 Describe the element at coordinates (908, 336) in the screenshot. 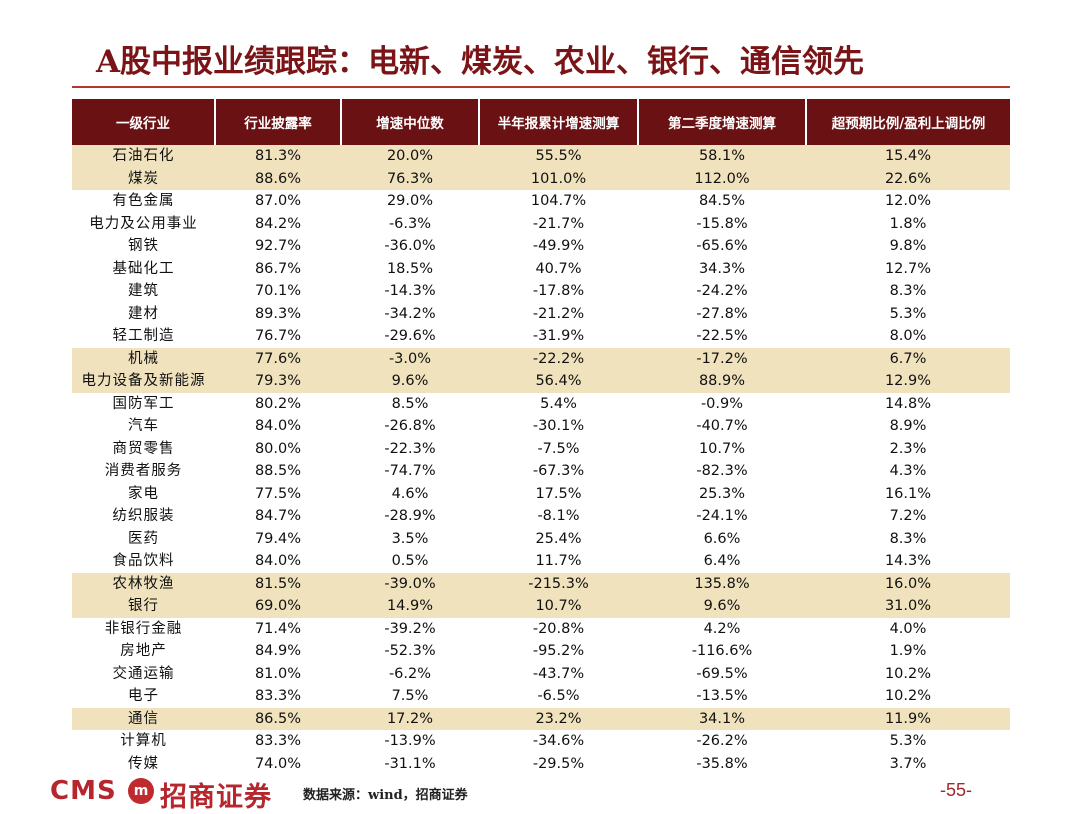

I see `value-cell: 8.0%` at that location.